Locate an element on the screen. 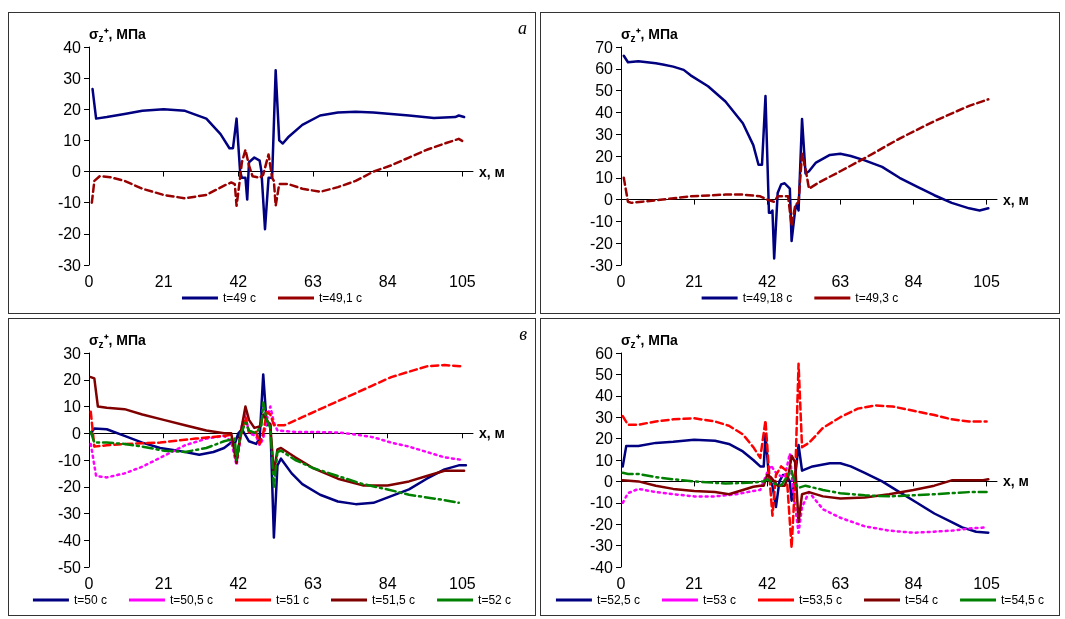 The width and height of the screenshot is (1065, 619). legend-label: t=50,5 с is located at coordinates (191, 600).